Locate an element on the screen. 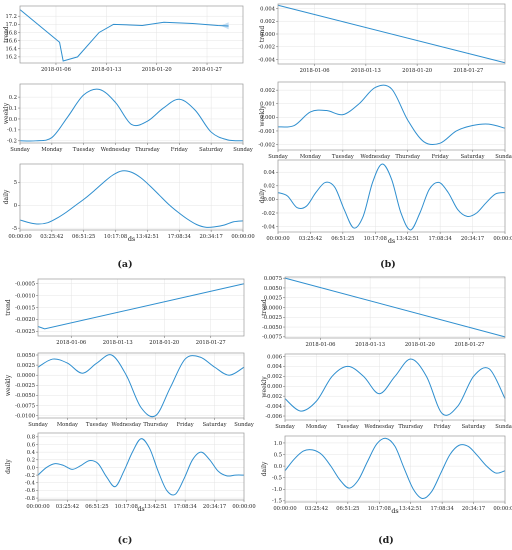 The height and width of the screenshot is (550, 512). y-tick-label: 17.2 is located at coordinates (11, 17).